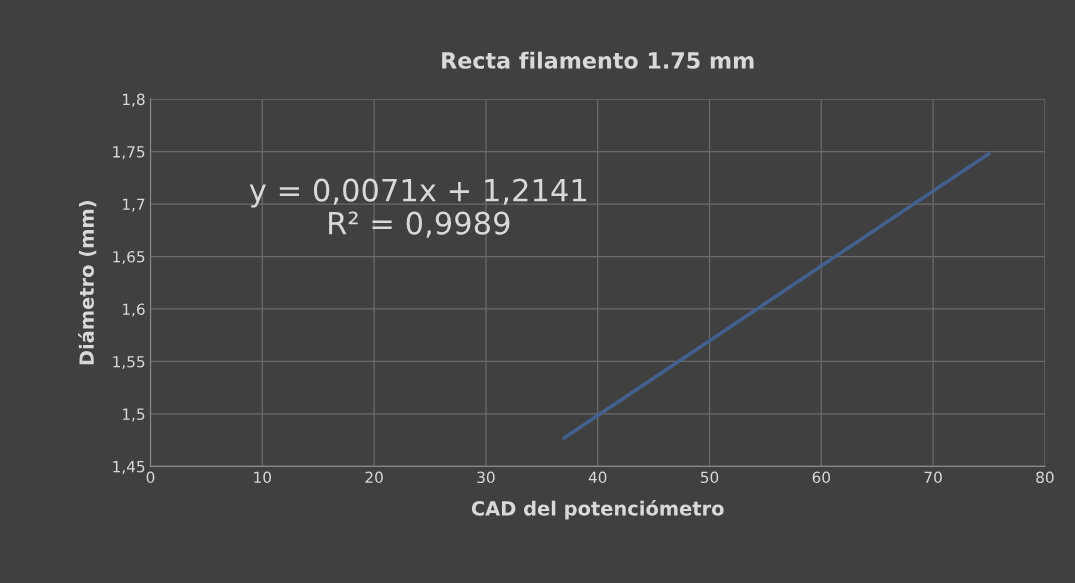  I want to click on x-tick-label: 30, so click(486, 477).